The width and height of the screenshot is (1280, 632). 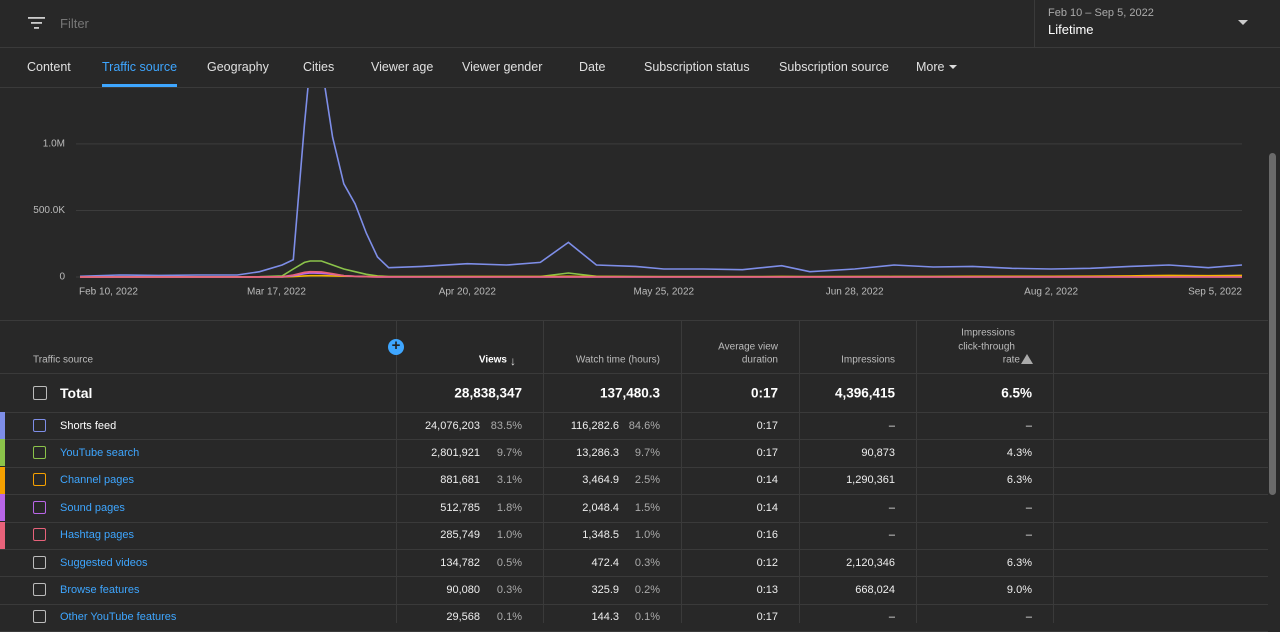 I want to click on tab-underline, so click(x=139, y=85).